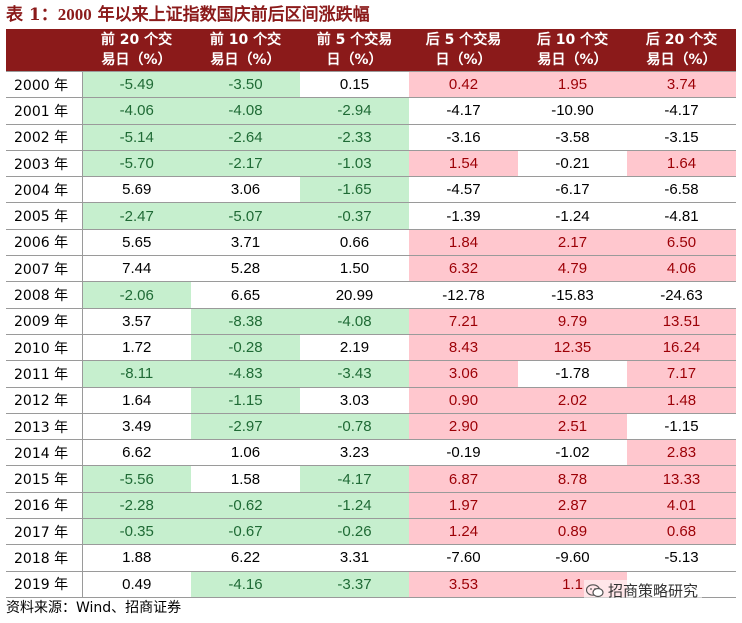 Image resolution: width=742 pixels, height=623 pixels. Describe the element at coordinates (572, 137) in the screenshot. I see `cell-post10: -3.58` at that location.